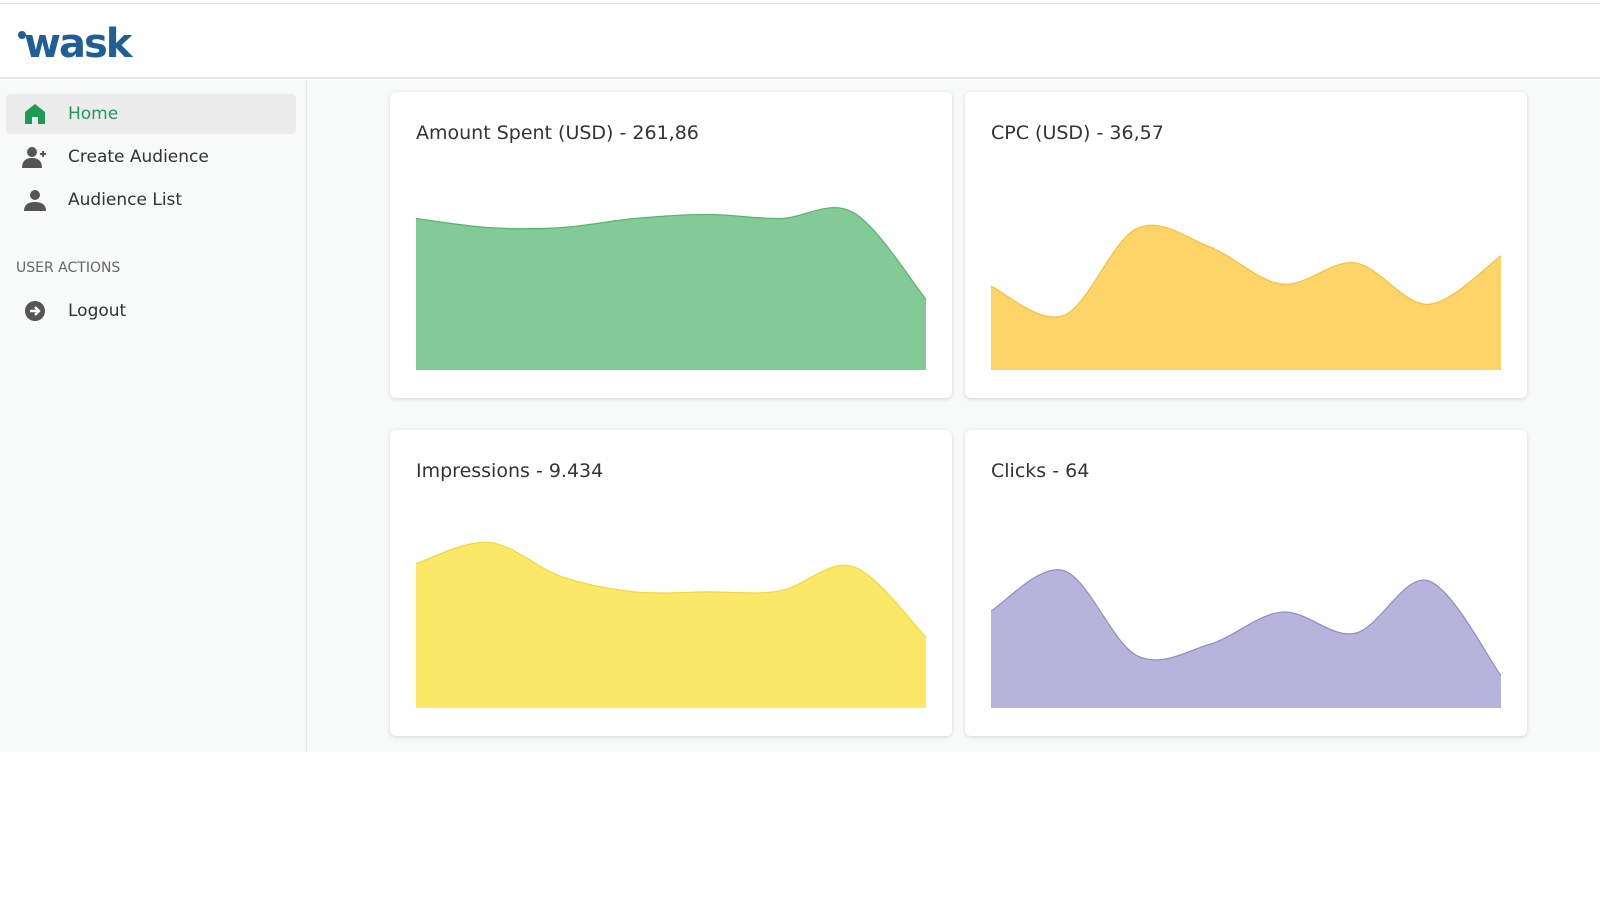 The height and width of the screenshot is (900, 1600). Describe the element at coordinates (97, 311) in the screenshot. I see `sidebar-item-label: Logout` at that location.